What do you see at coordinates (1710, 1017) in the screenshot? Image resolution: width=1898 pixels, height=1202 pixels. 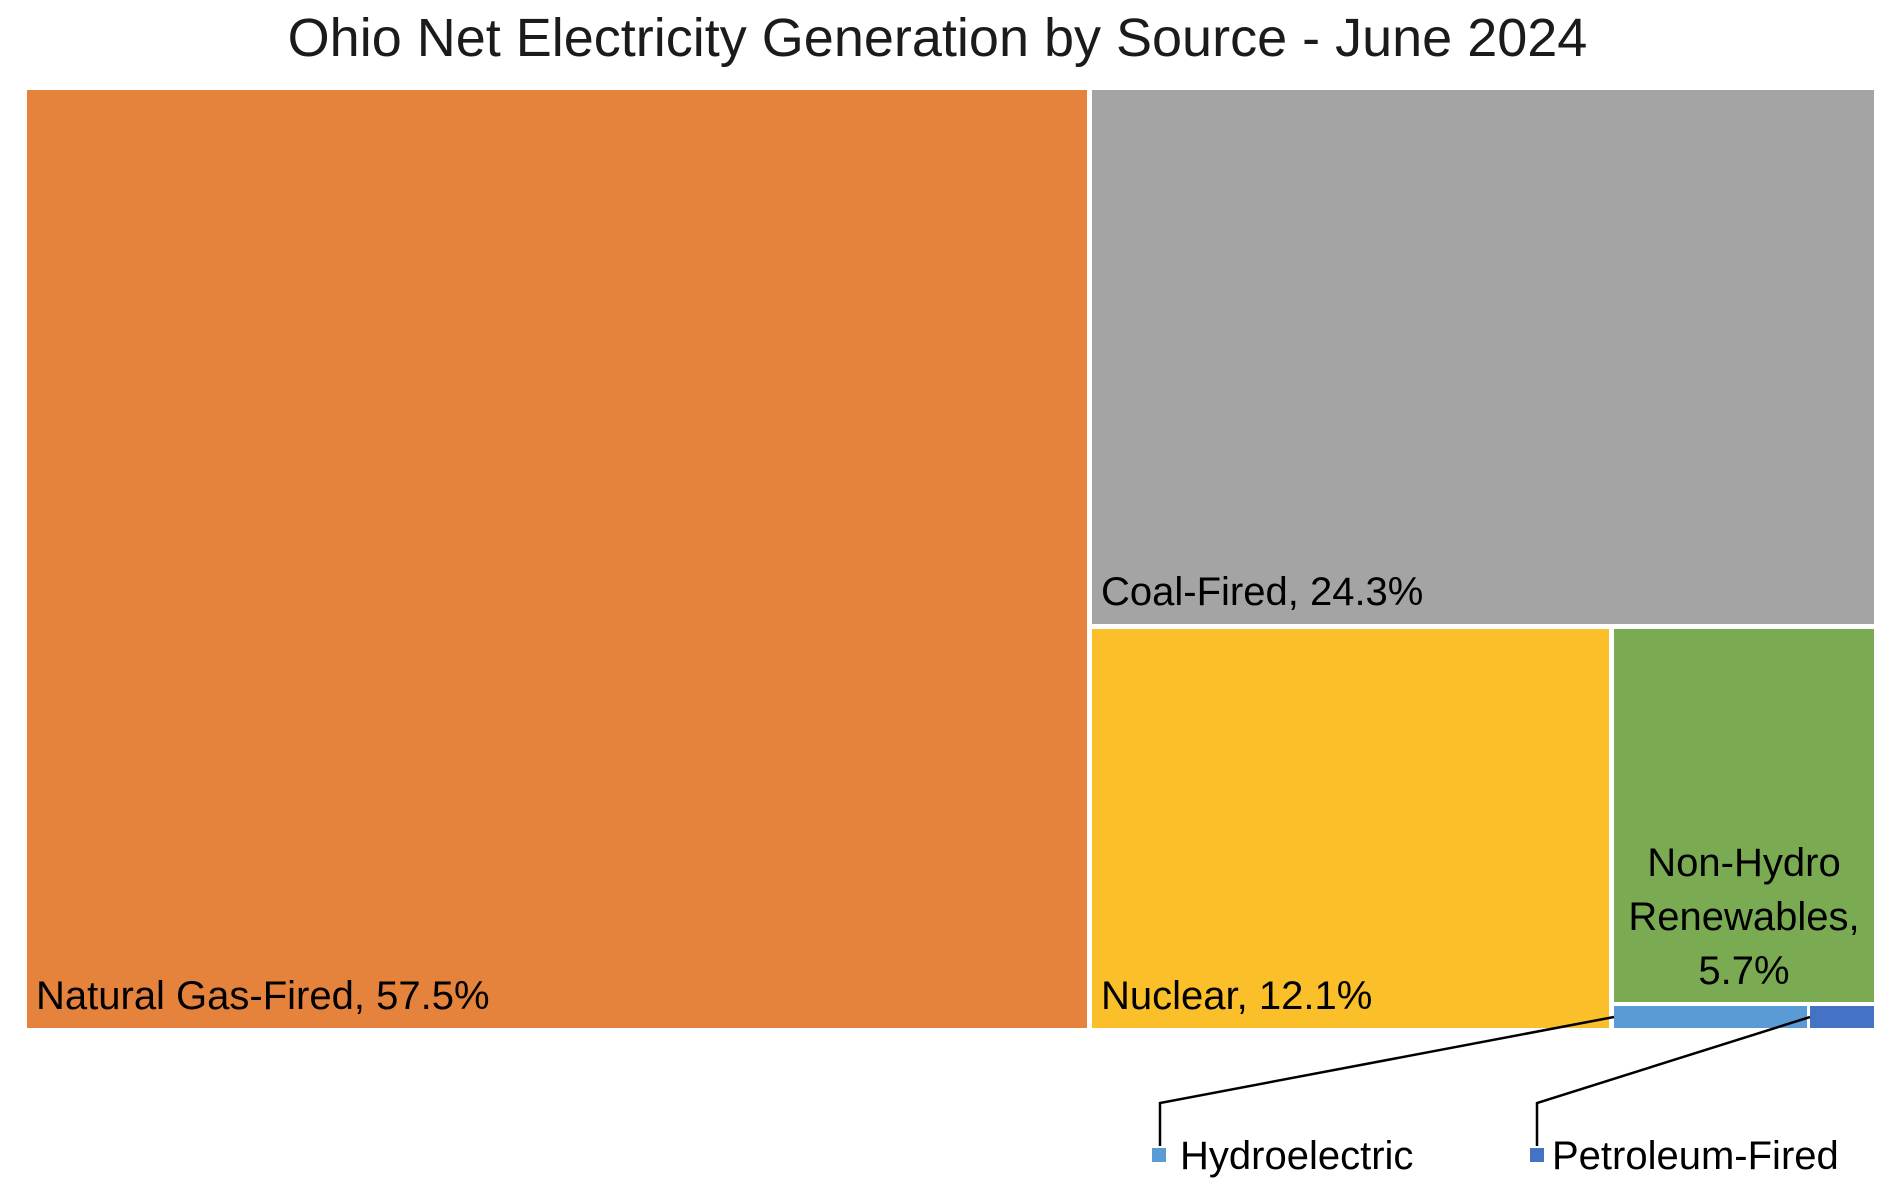 I see `tile-hydroelectric` at bounding box center [1710, 1017].